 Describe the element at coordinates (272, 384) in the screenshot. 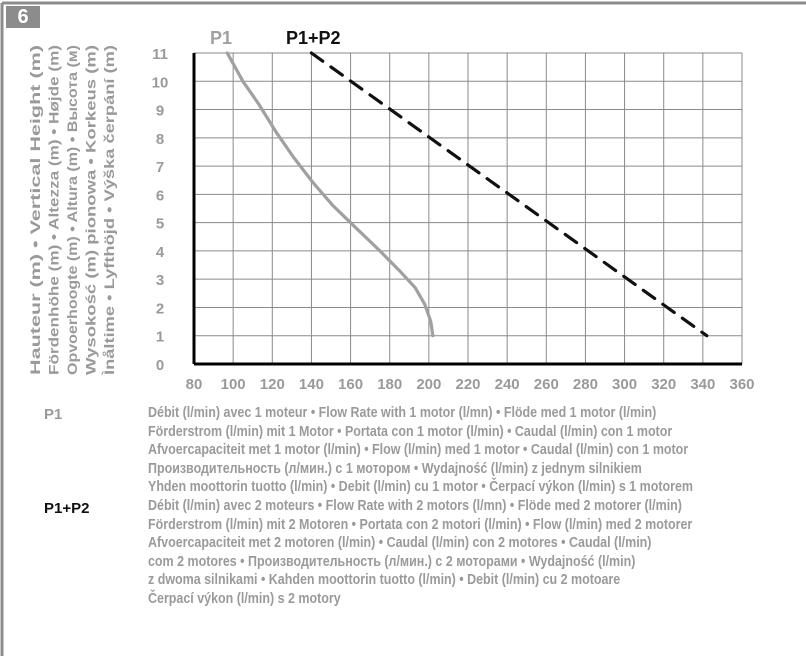

I see `x-tick-label: 120` at that location.